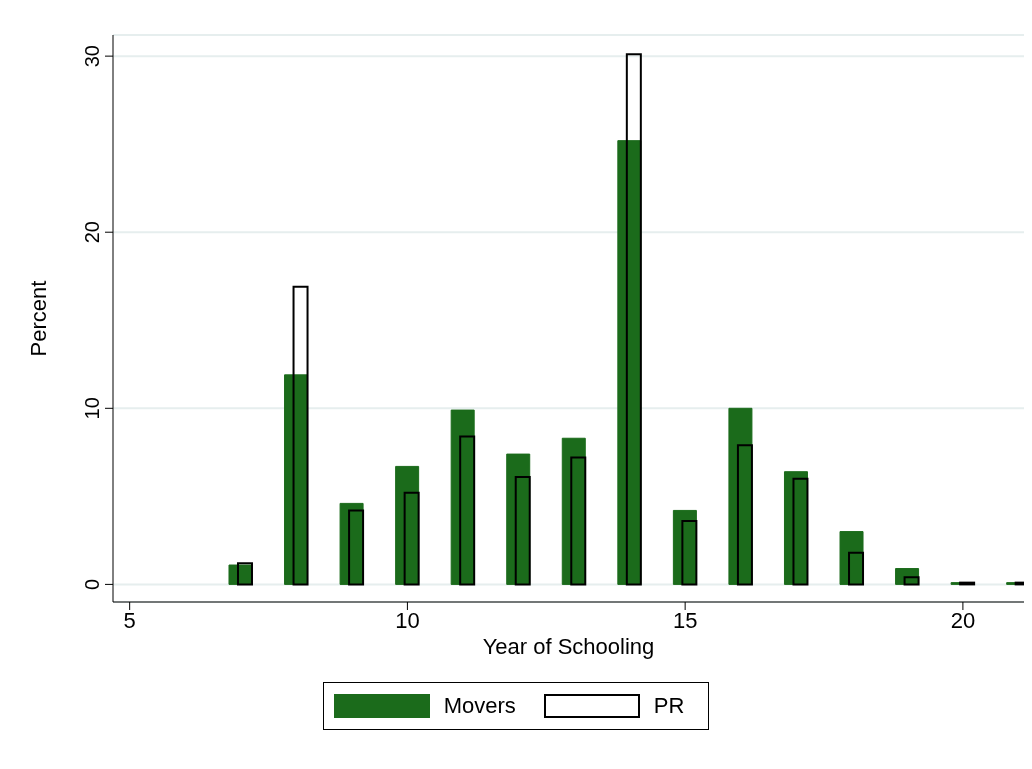 Image resolution: width=1032 pixels, height=769 pixels. What do you see at coordinates (669, 706) in the screenshot?
I see `legend-label: PR` at bounding box center [669, 706].